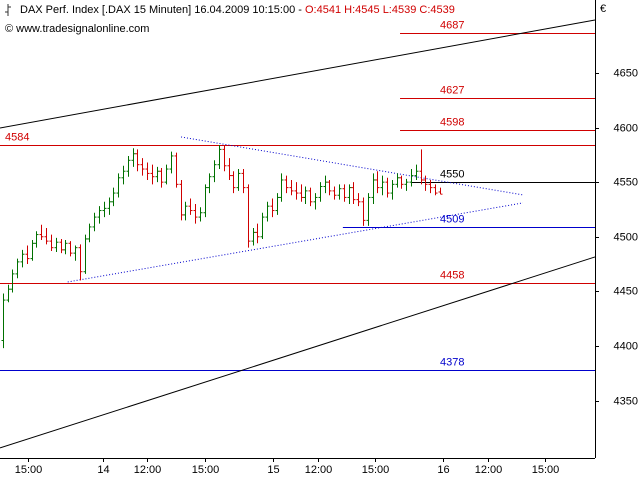 The image size is (640, 480). What do you see at coordinates (603, 9) in the screenshot?
I see `currency: €` at bounding box center [603, 9].